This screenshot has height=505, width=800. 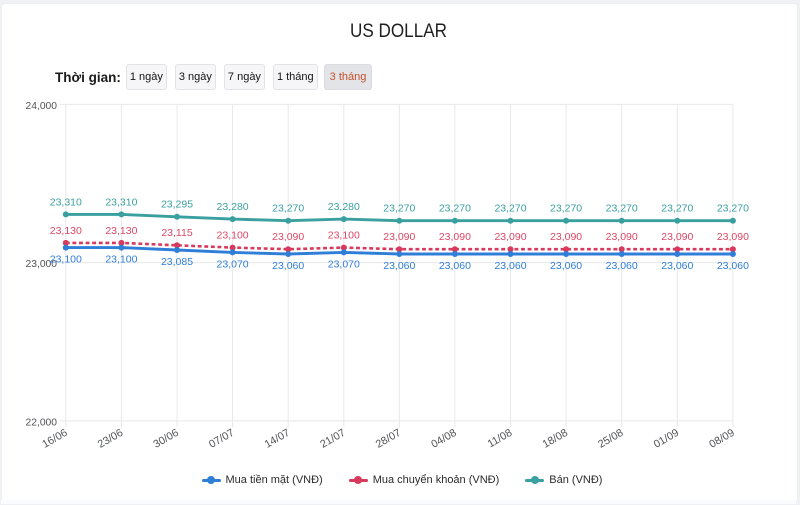 I want to click on svg-text: 25/08, so click(x=610, y=439).